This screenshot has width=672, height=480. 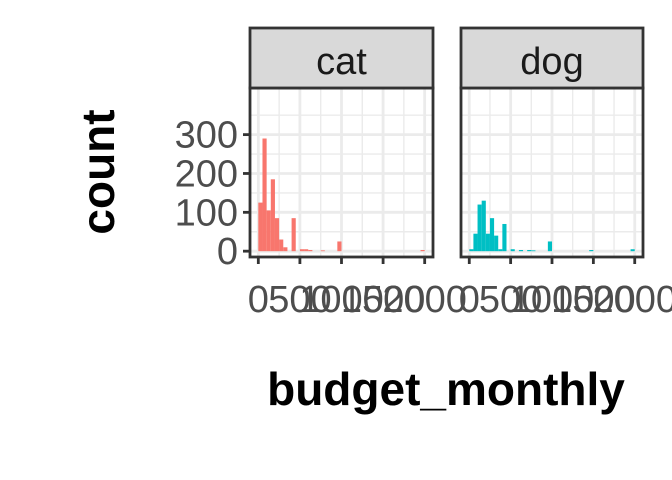 What do you see at coordinates (206, 213) in the screenshot?
I see `y-tick-label: 100` at bounding box center [206, 213].